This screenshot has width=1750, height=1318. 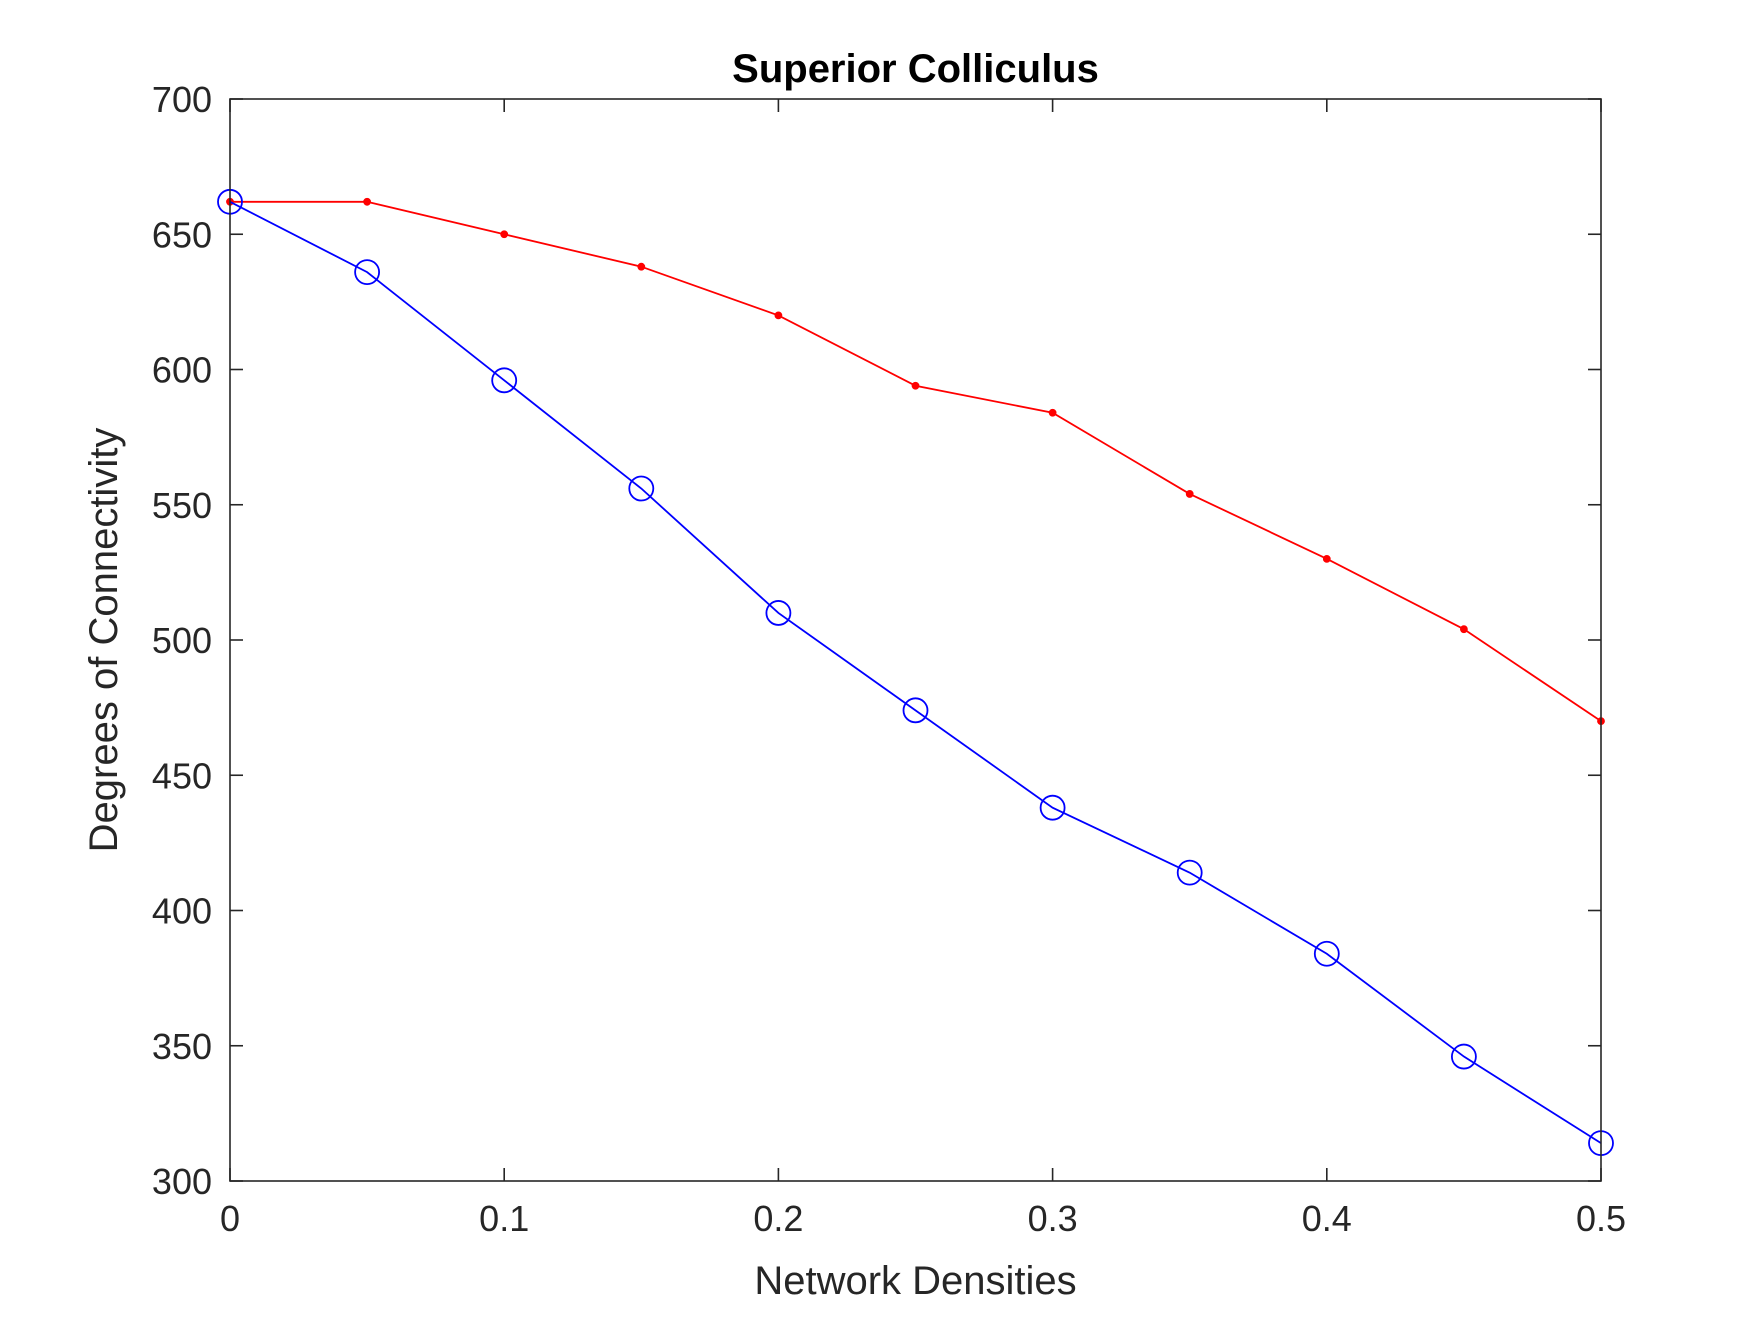 What do you see at coordinates (504, 1218) in the screenshot?
I see `x-tick-label: 0.1` at bounding box center [504, 1218].